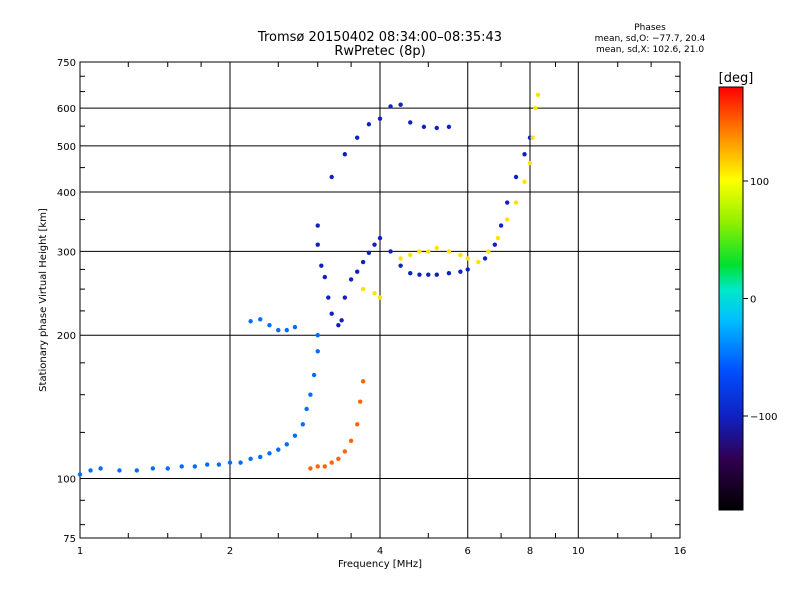 Image resolution: width=800 pixels, height=600 pixels. I want to click on colorbar-label: [deg], so click(736, 78).